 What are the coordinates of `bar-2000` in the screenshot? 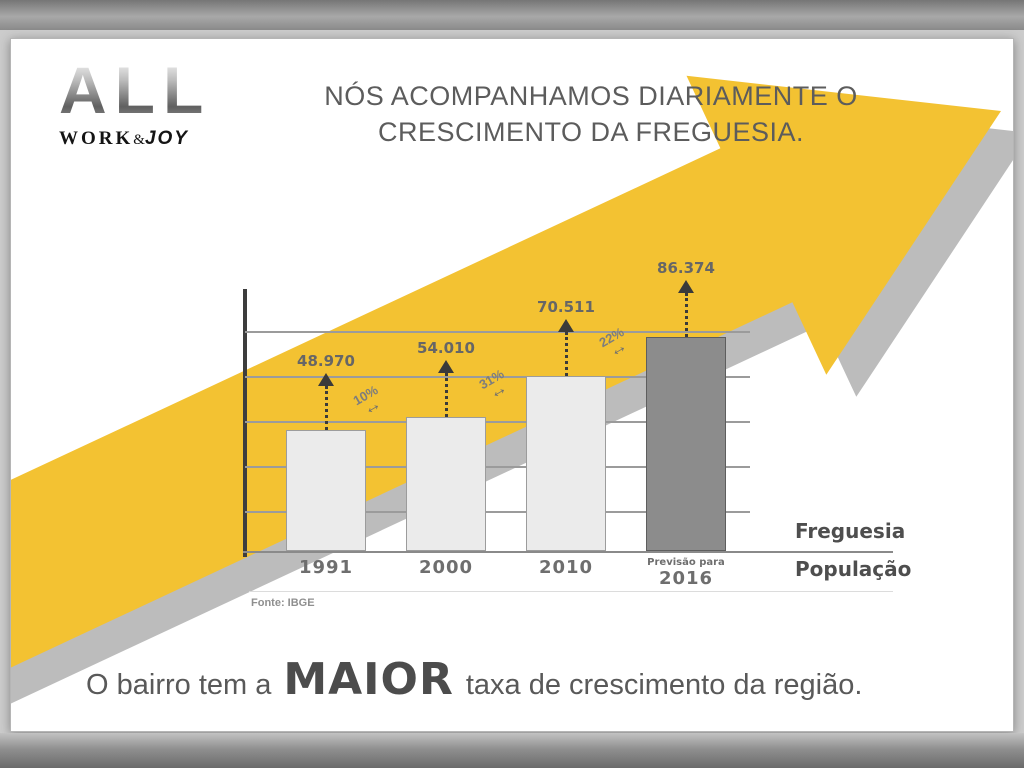 It's located at (446, 484).